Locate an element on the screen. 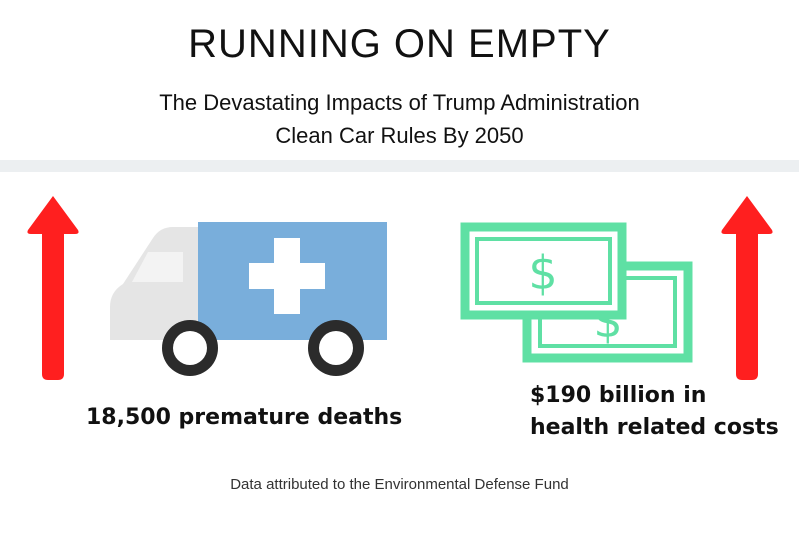 This screenshot has width=799, height=533. section-divider is located at coordinates (399, 166).